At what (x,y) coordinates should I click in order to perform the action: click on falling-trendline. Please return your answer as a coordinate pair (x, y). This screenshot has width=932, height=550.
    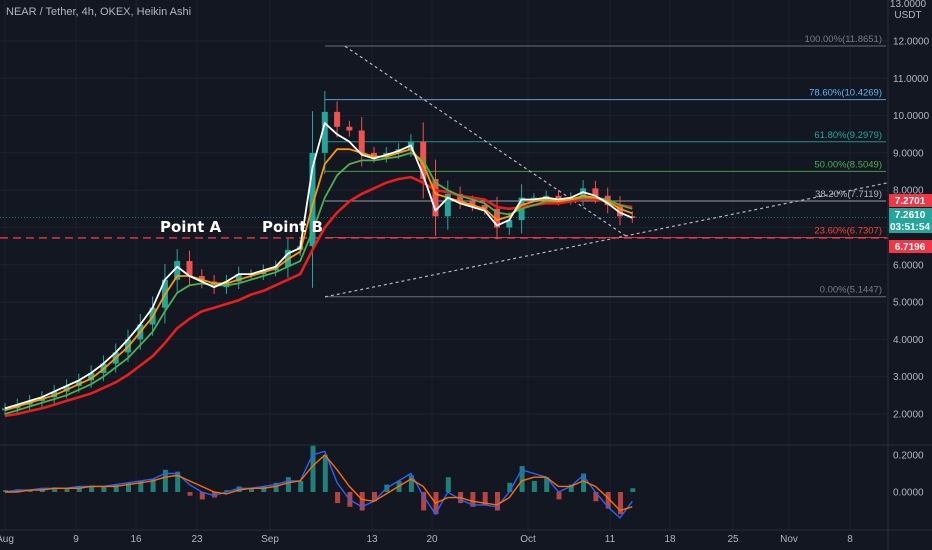
    Looking at the image, I should click on (486, 141).